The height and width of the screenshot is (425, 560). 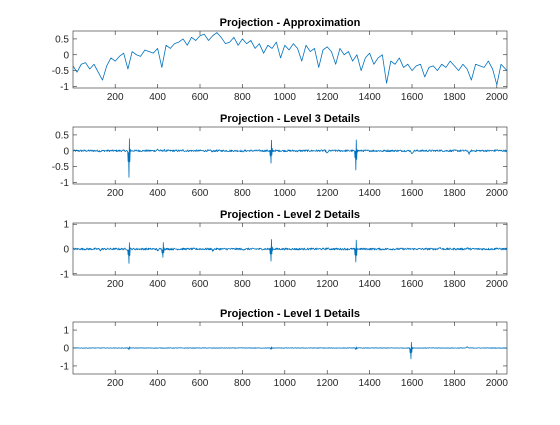 I want to click on chart-title: Projection - Approximation, so click(x=290, y=23).